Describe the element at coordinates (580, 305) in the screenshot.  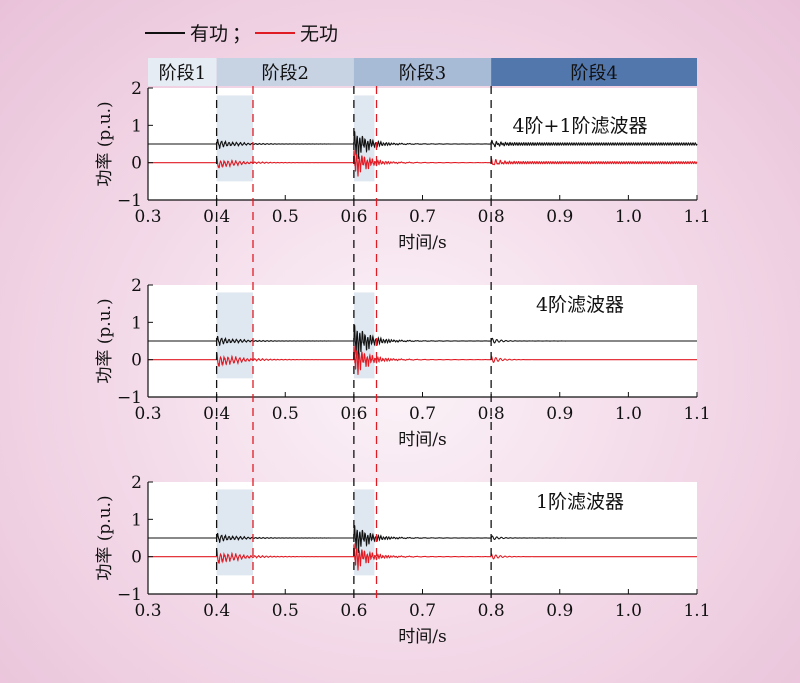
I see `panel-annotation: 4阶滤波器` at that location.